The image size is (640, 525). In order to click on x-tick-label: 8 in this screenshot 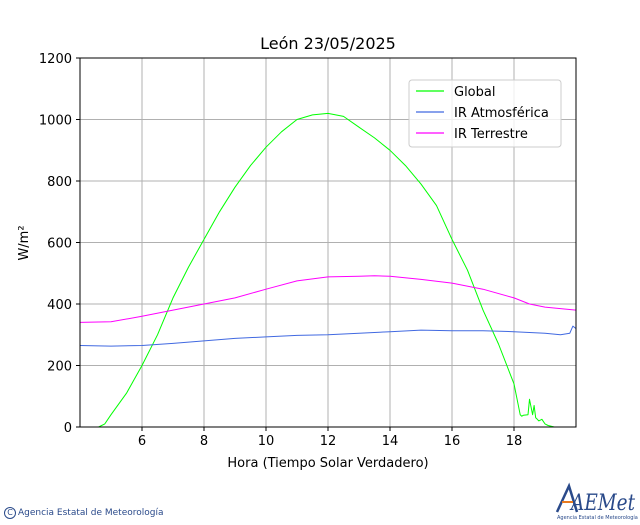, I will do `click(204, 441)`.